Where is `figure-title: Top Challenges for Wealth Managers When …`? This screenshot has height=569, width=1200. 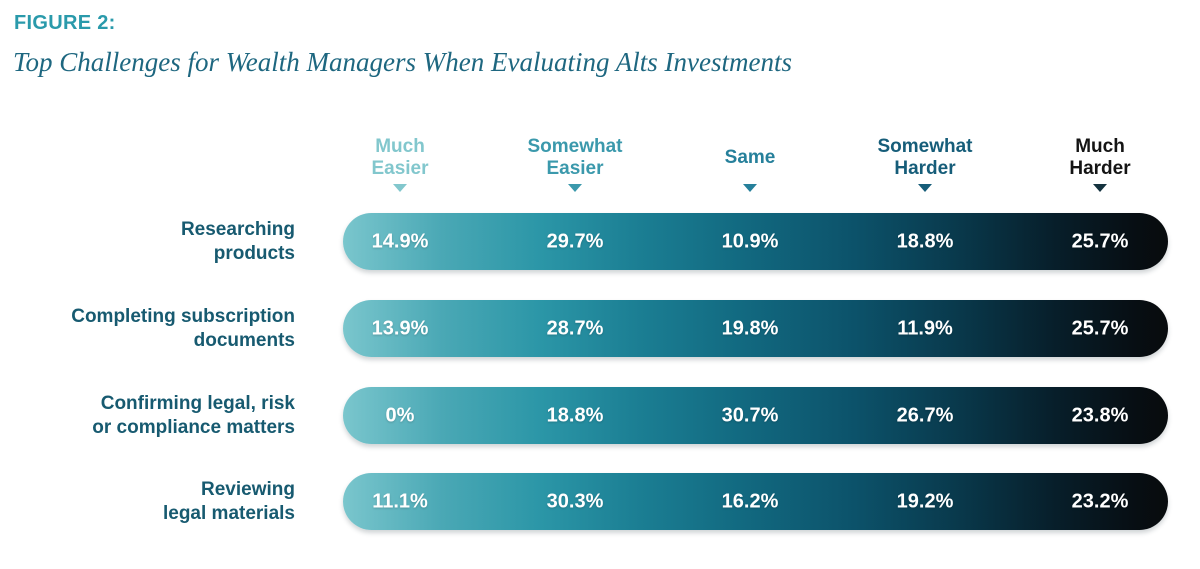
figure-title: Top Challenges for Wealth Managers When … is located at coordinates (402, 62).